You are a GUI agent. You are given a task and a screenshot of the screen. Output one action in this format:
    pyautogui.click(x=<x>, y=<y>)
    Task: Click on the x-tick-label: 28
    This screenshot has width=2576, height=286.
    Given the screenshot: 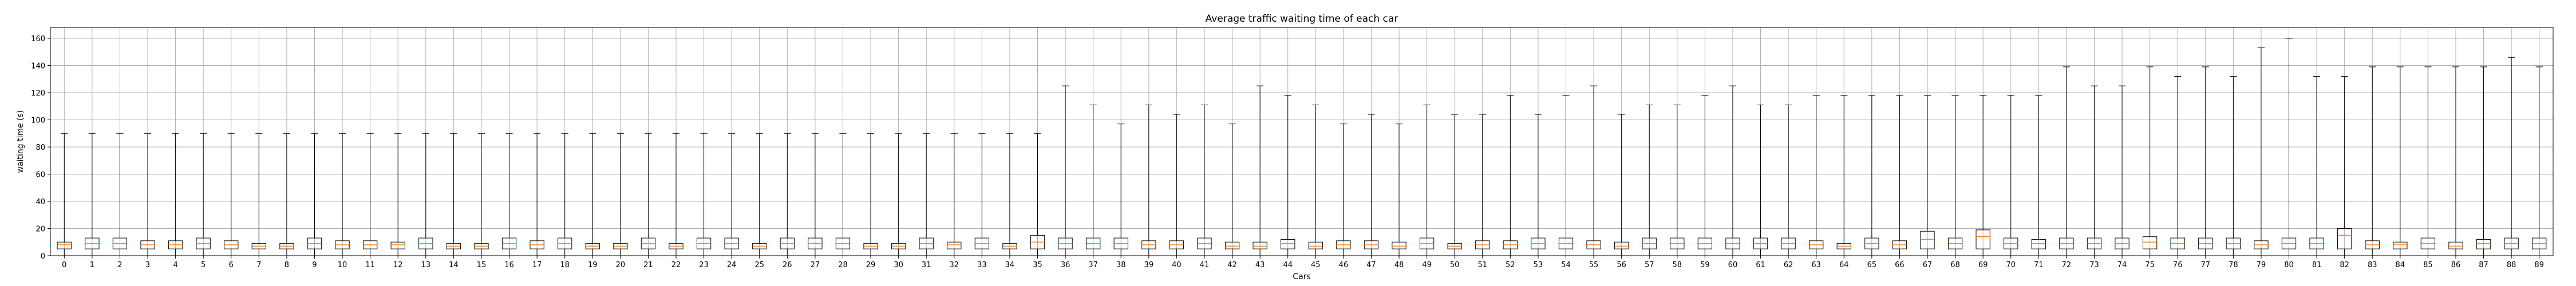 What is the action you would take?
    pyautogui.click(x=843, y=265)
    